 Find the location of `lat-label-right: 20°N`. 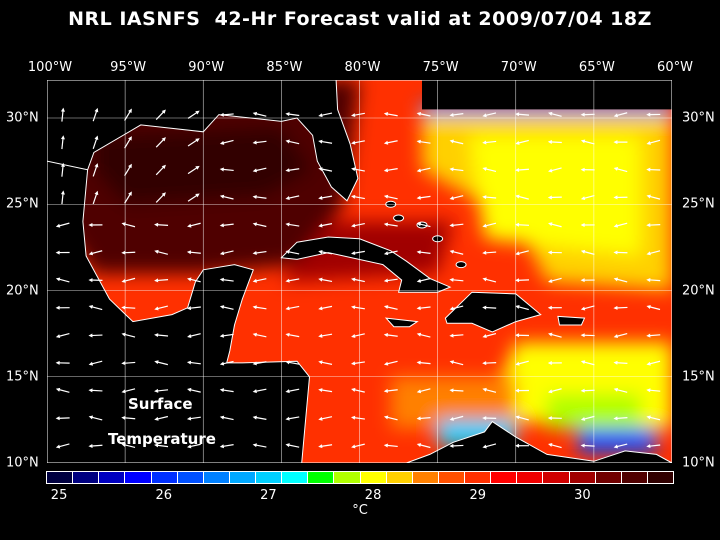

lat-label-right: 20°N is located at coordinates (698, 290).